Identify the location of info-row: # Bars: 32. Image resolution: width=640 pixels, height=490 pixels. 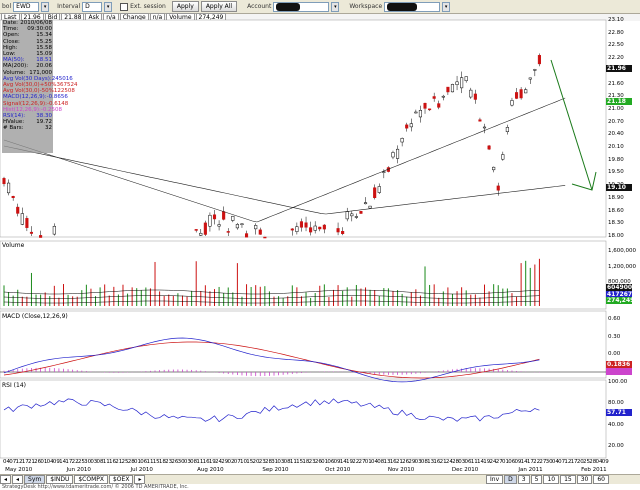
(27, 128).